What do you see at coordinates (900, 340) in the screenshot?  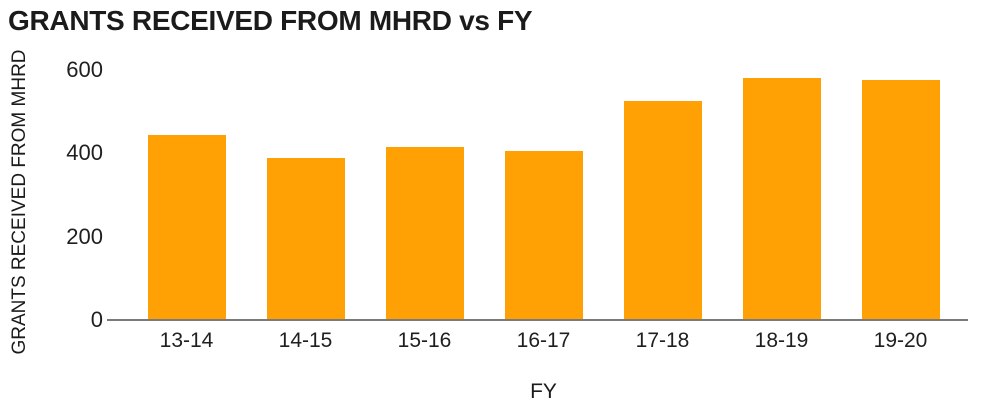 I see `x-tick-label-19-20: 19-20` at bounding box center [900, 340].